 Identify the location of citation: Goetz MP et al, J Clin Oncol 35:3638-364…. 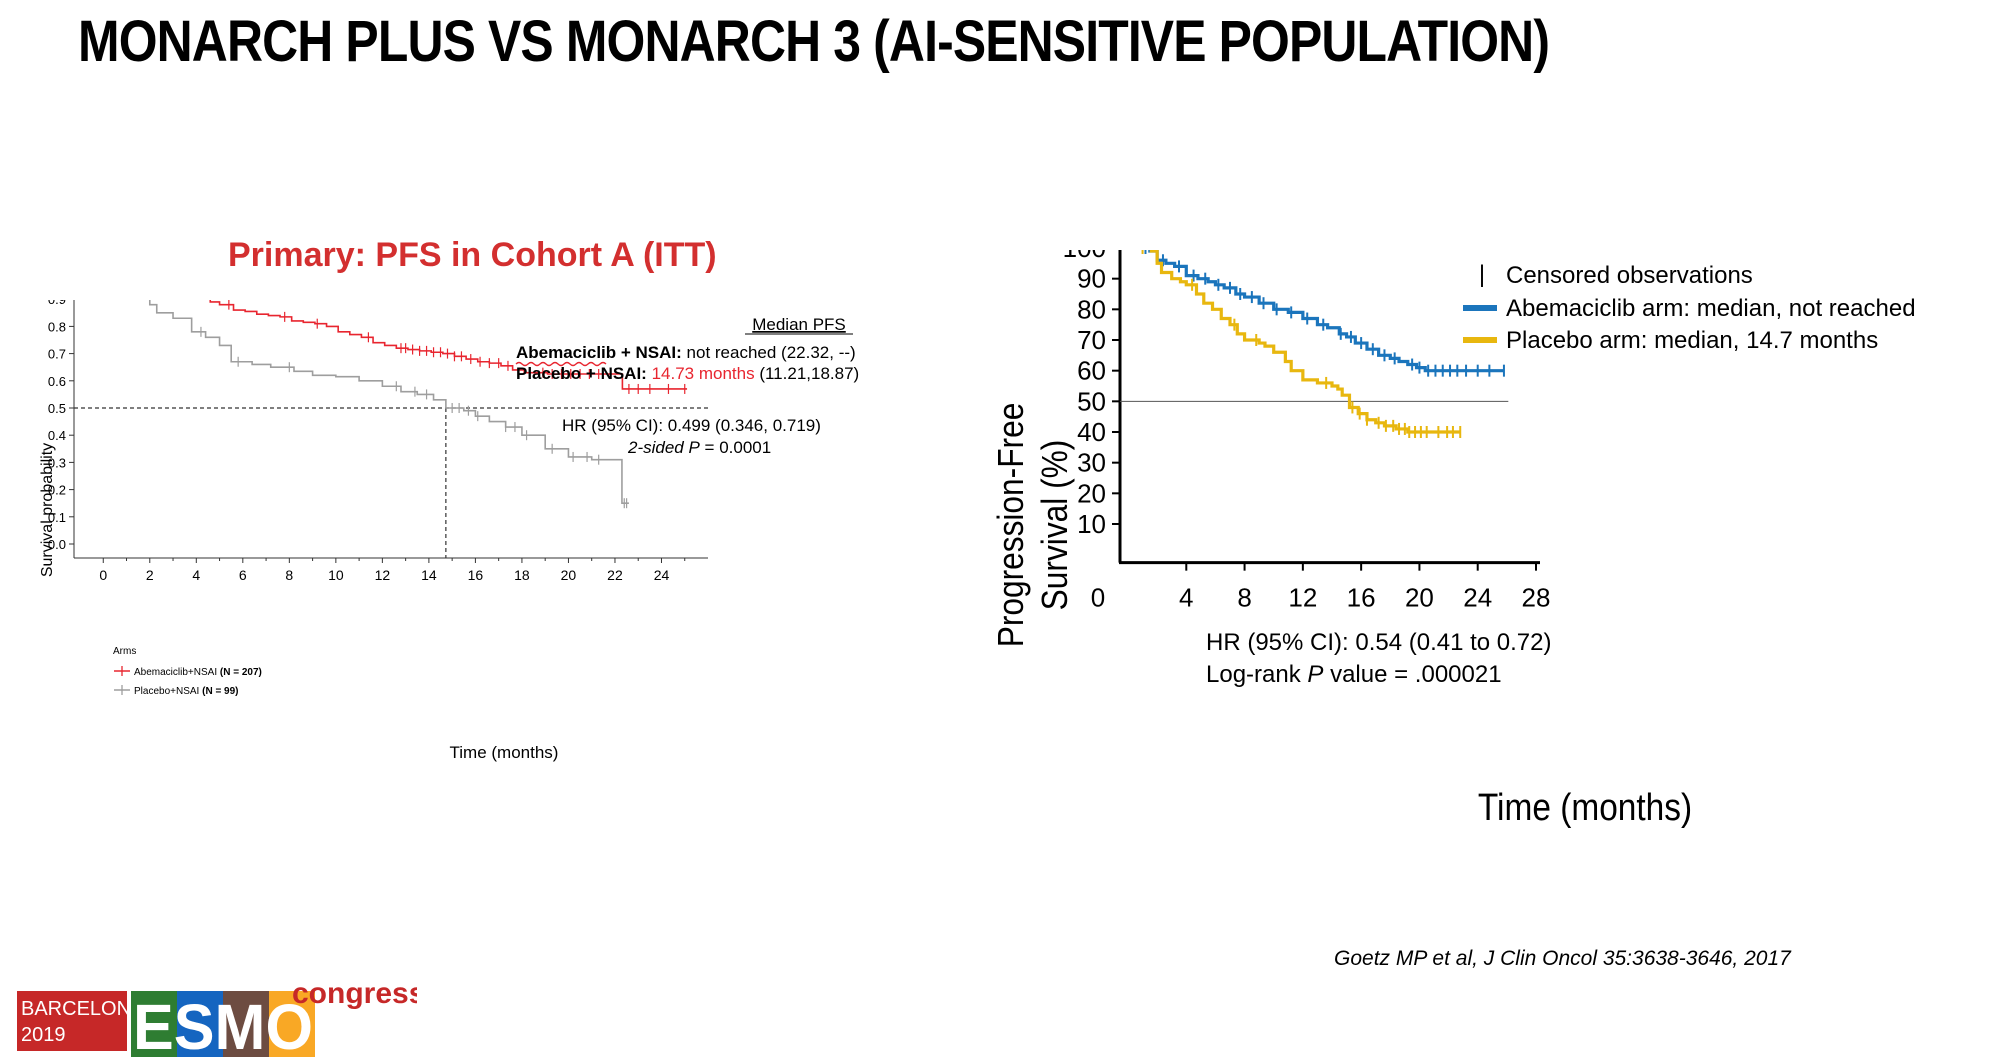
(1562, 958).